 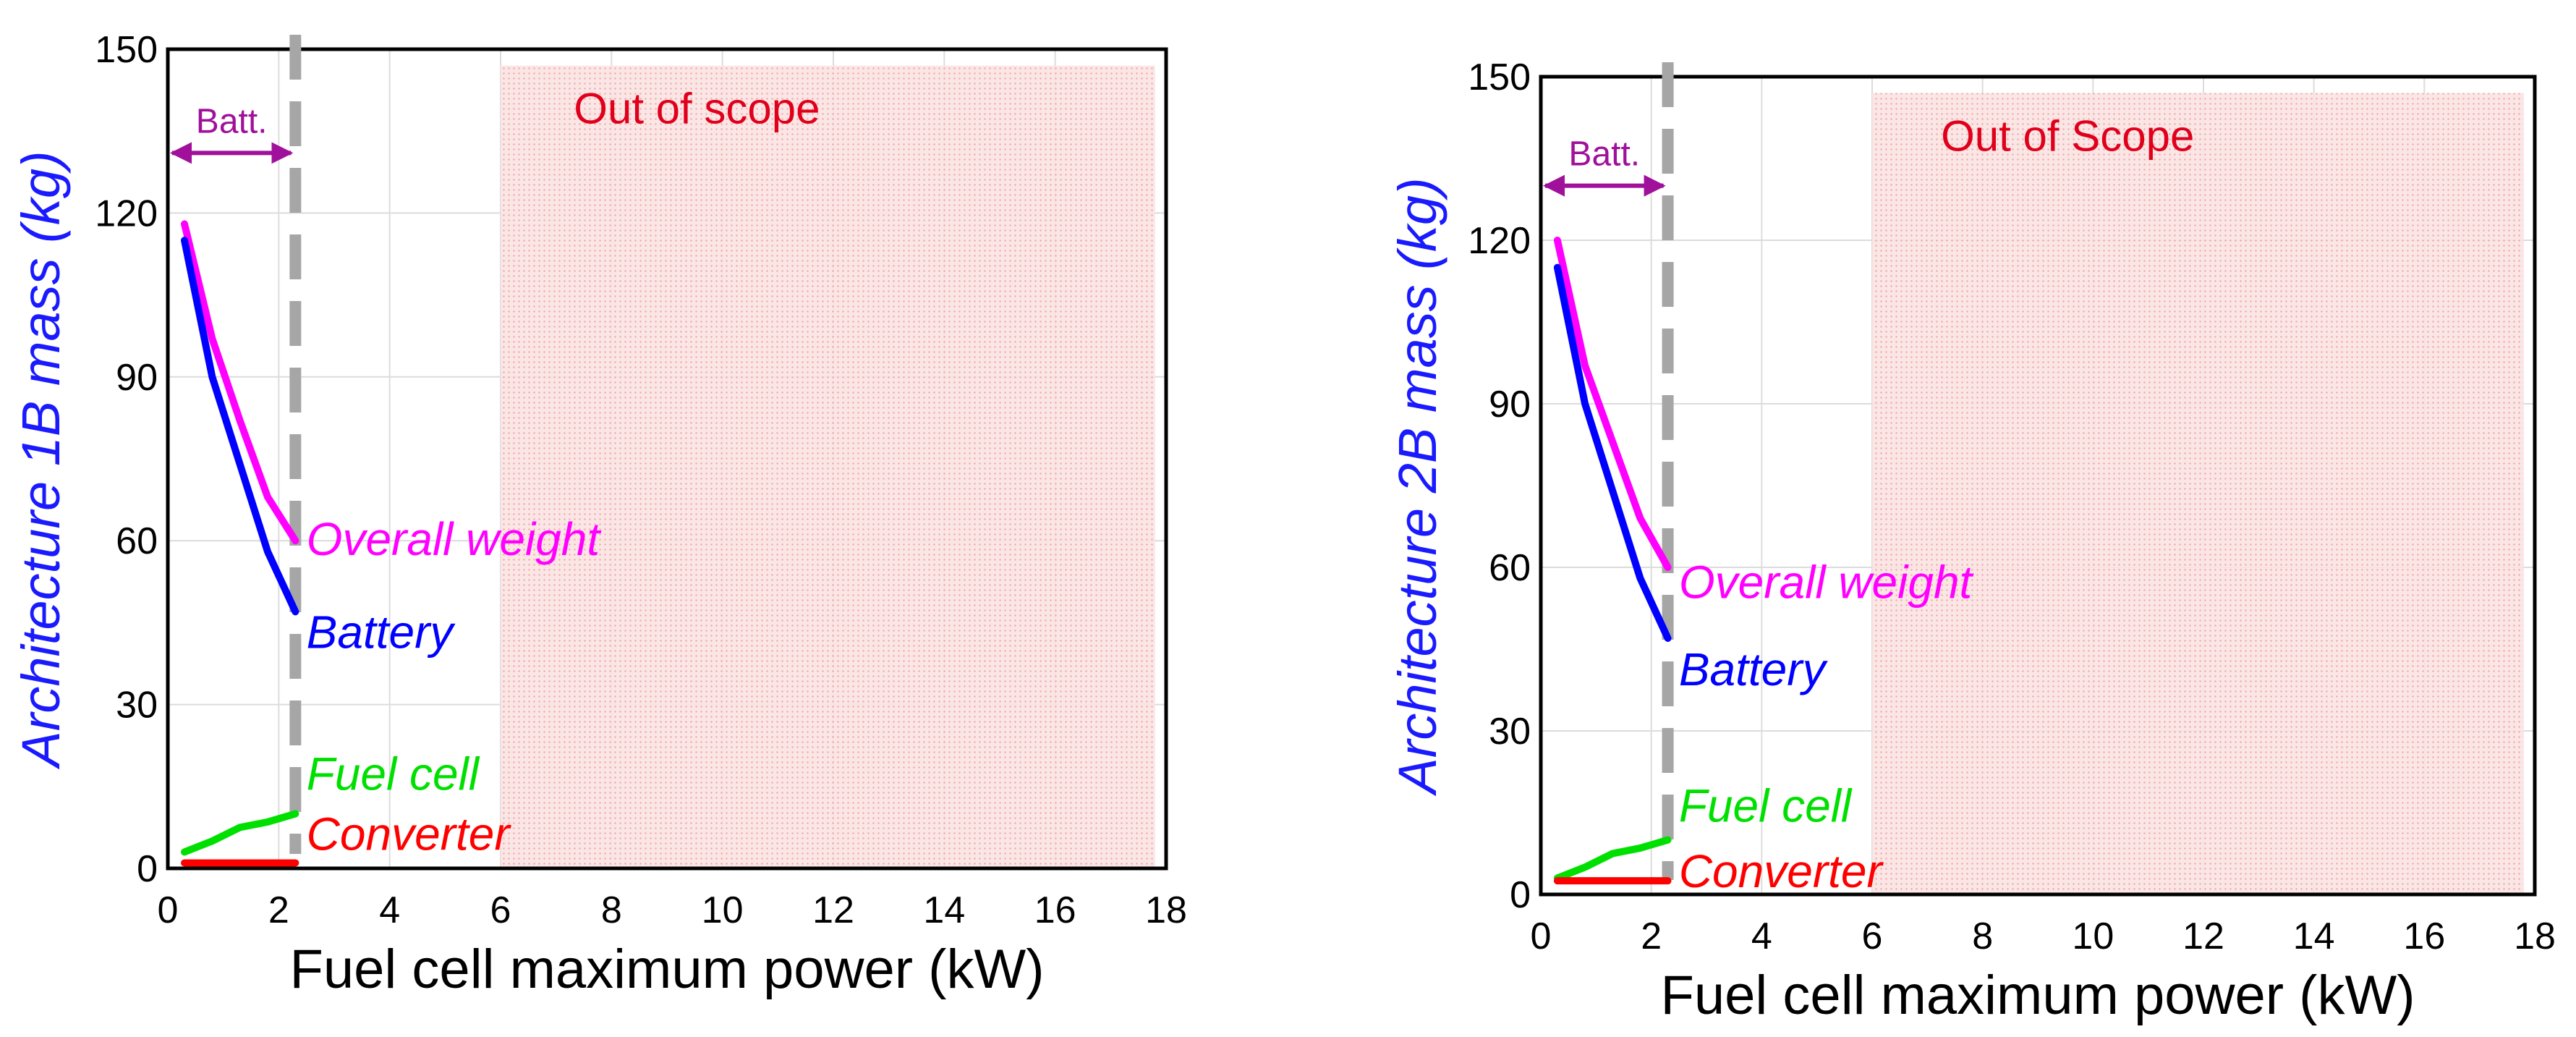 I want to click on out-of-scope-label: Out of Scope, so click(x=2067, y=136).